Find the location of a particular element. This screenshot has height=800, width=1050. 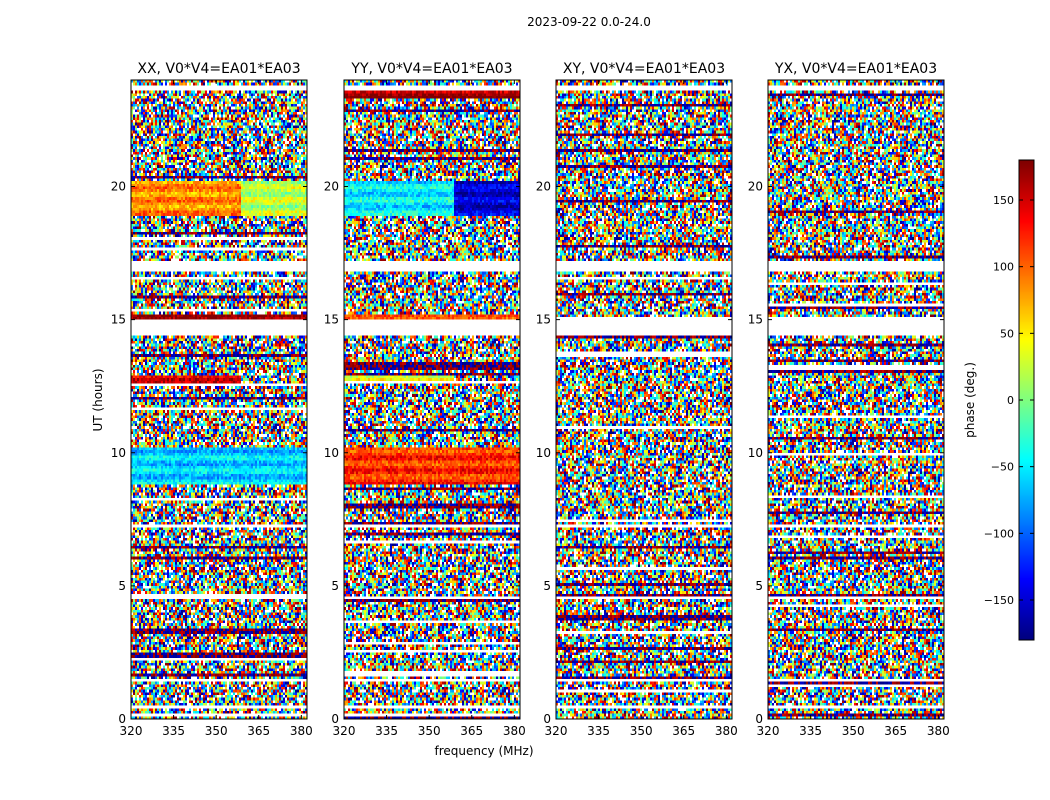

colorbar-tick-label: −100 is located at coordinates (999, 533).